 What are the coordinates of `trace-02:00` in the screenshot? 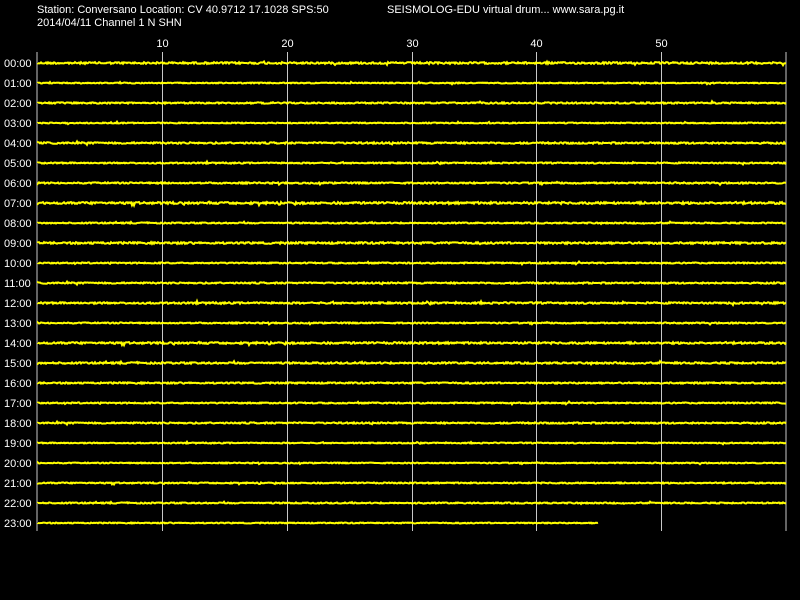 It's located at (412, 102).